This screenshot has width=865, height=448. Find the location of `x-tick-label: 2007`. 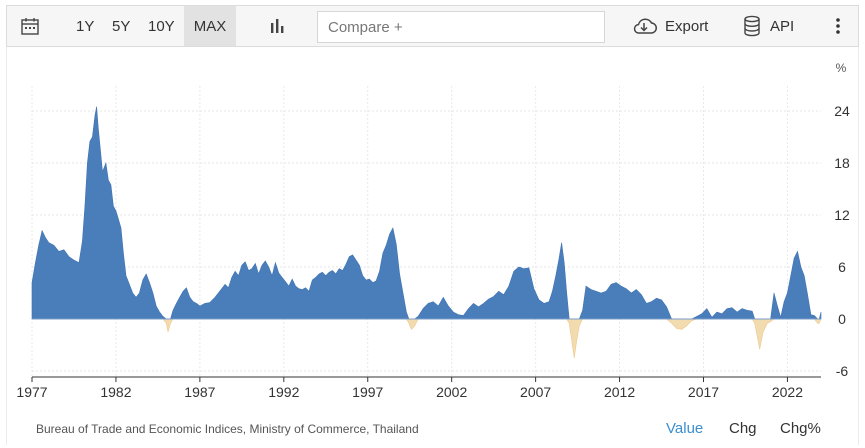

x-tick-label: 2007 is located at coordinates (535, 392).